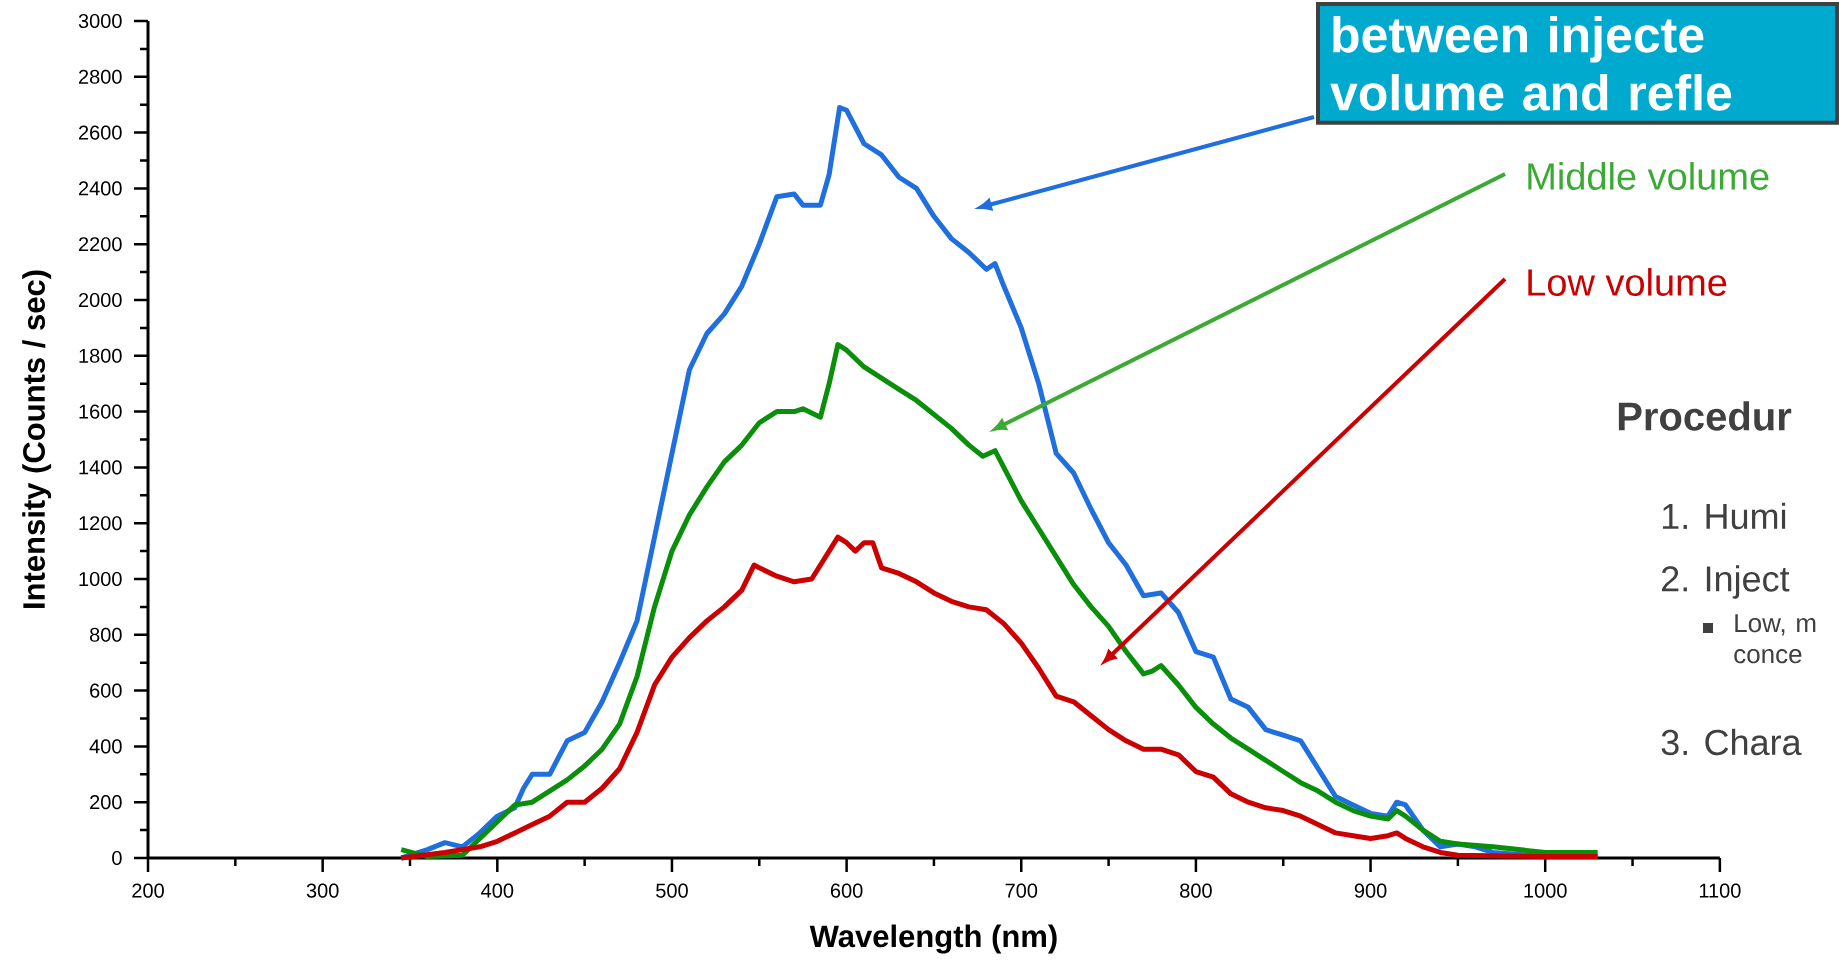 Image resolution: width=1839 pixels, height=979 pixels. I want to click on annotation: 2. Inject, so click(1726, 582).